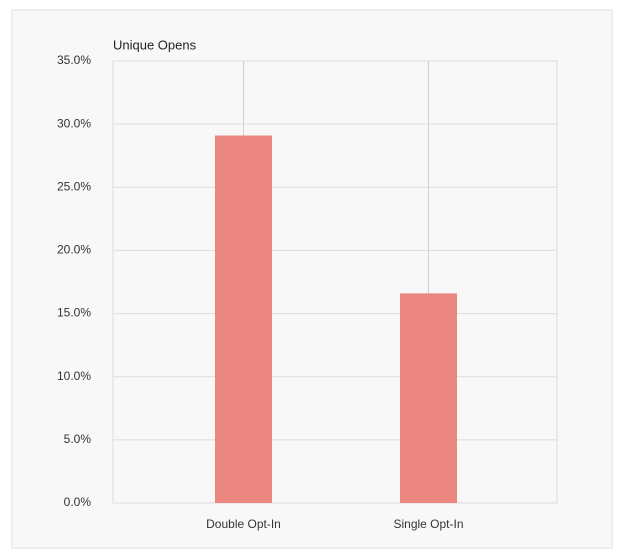 Image resolution: width=627 pixels, height=559 pixels. What do you see at coordinates (78, 439) in the screenshot?
I see `y-tick-label: 5.0%` at bounding box center [78, 439].